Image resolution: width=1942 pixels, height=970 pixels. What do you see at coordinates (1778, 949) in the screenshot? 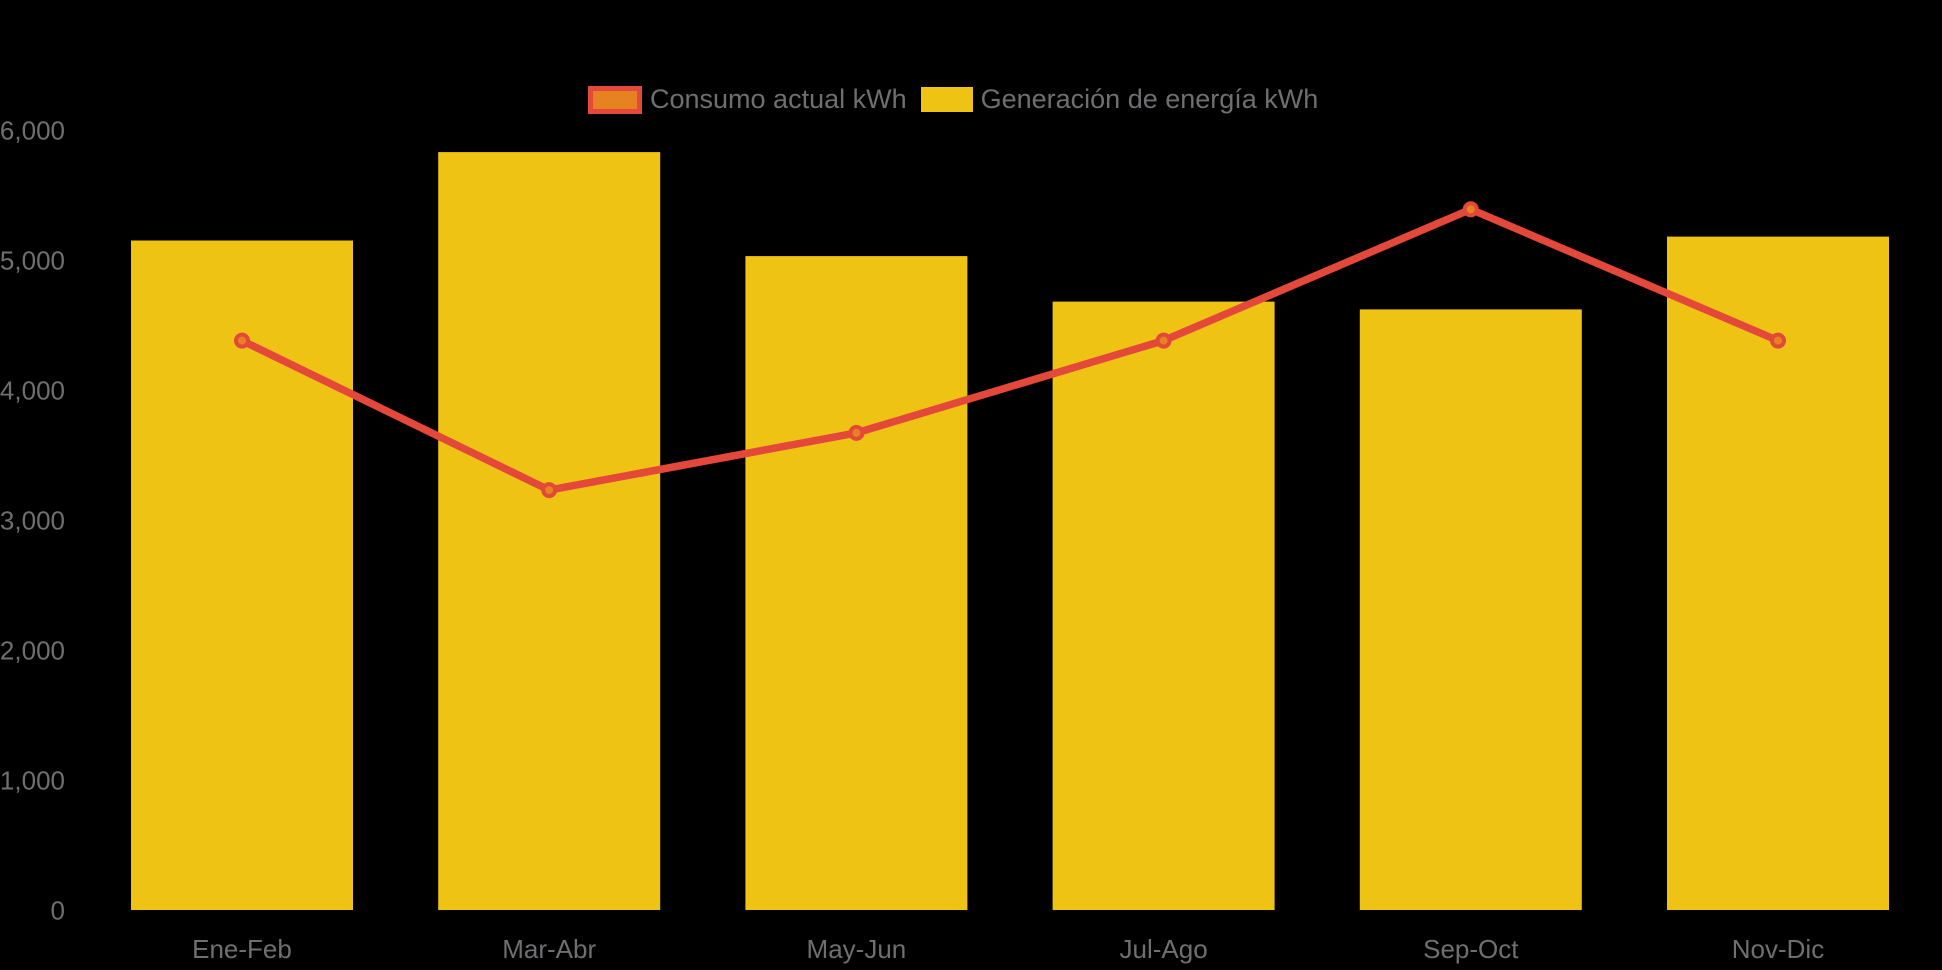
I see `x-axis-label: Nov-Dic` at bounding box center [1778, 949].